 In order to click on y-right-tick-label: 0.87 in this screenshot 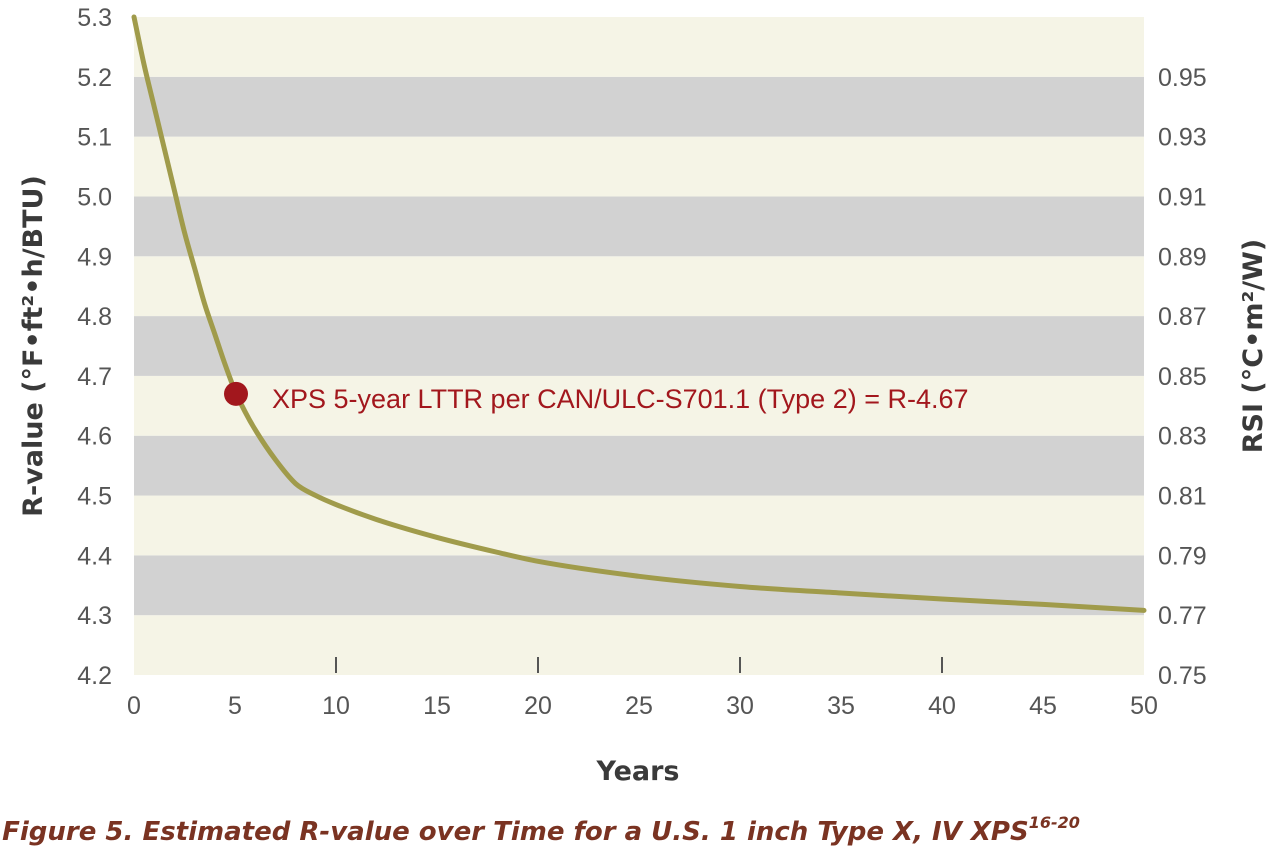, I will do `click(1182, 317)`.